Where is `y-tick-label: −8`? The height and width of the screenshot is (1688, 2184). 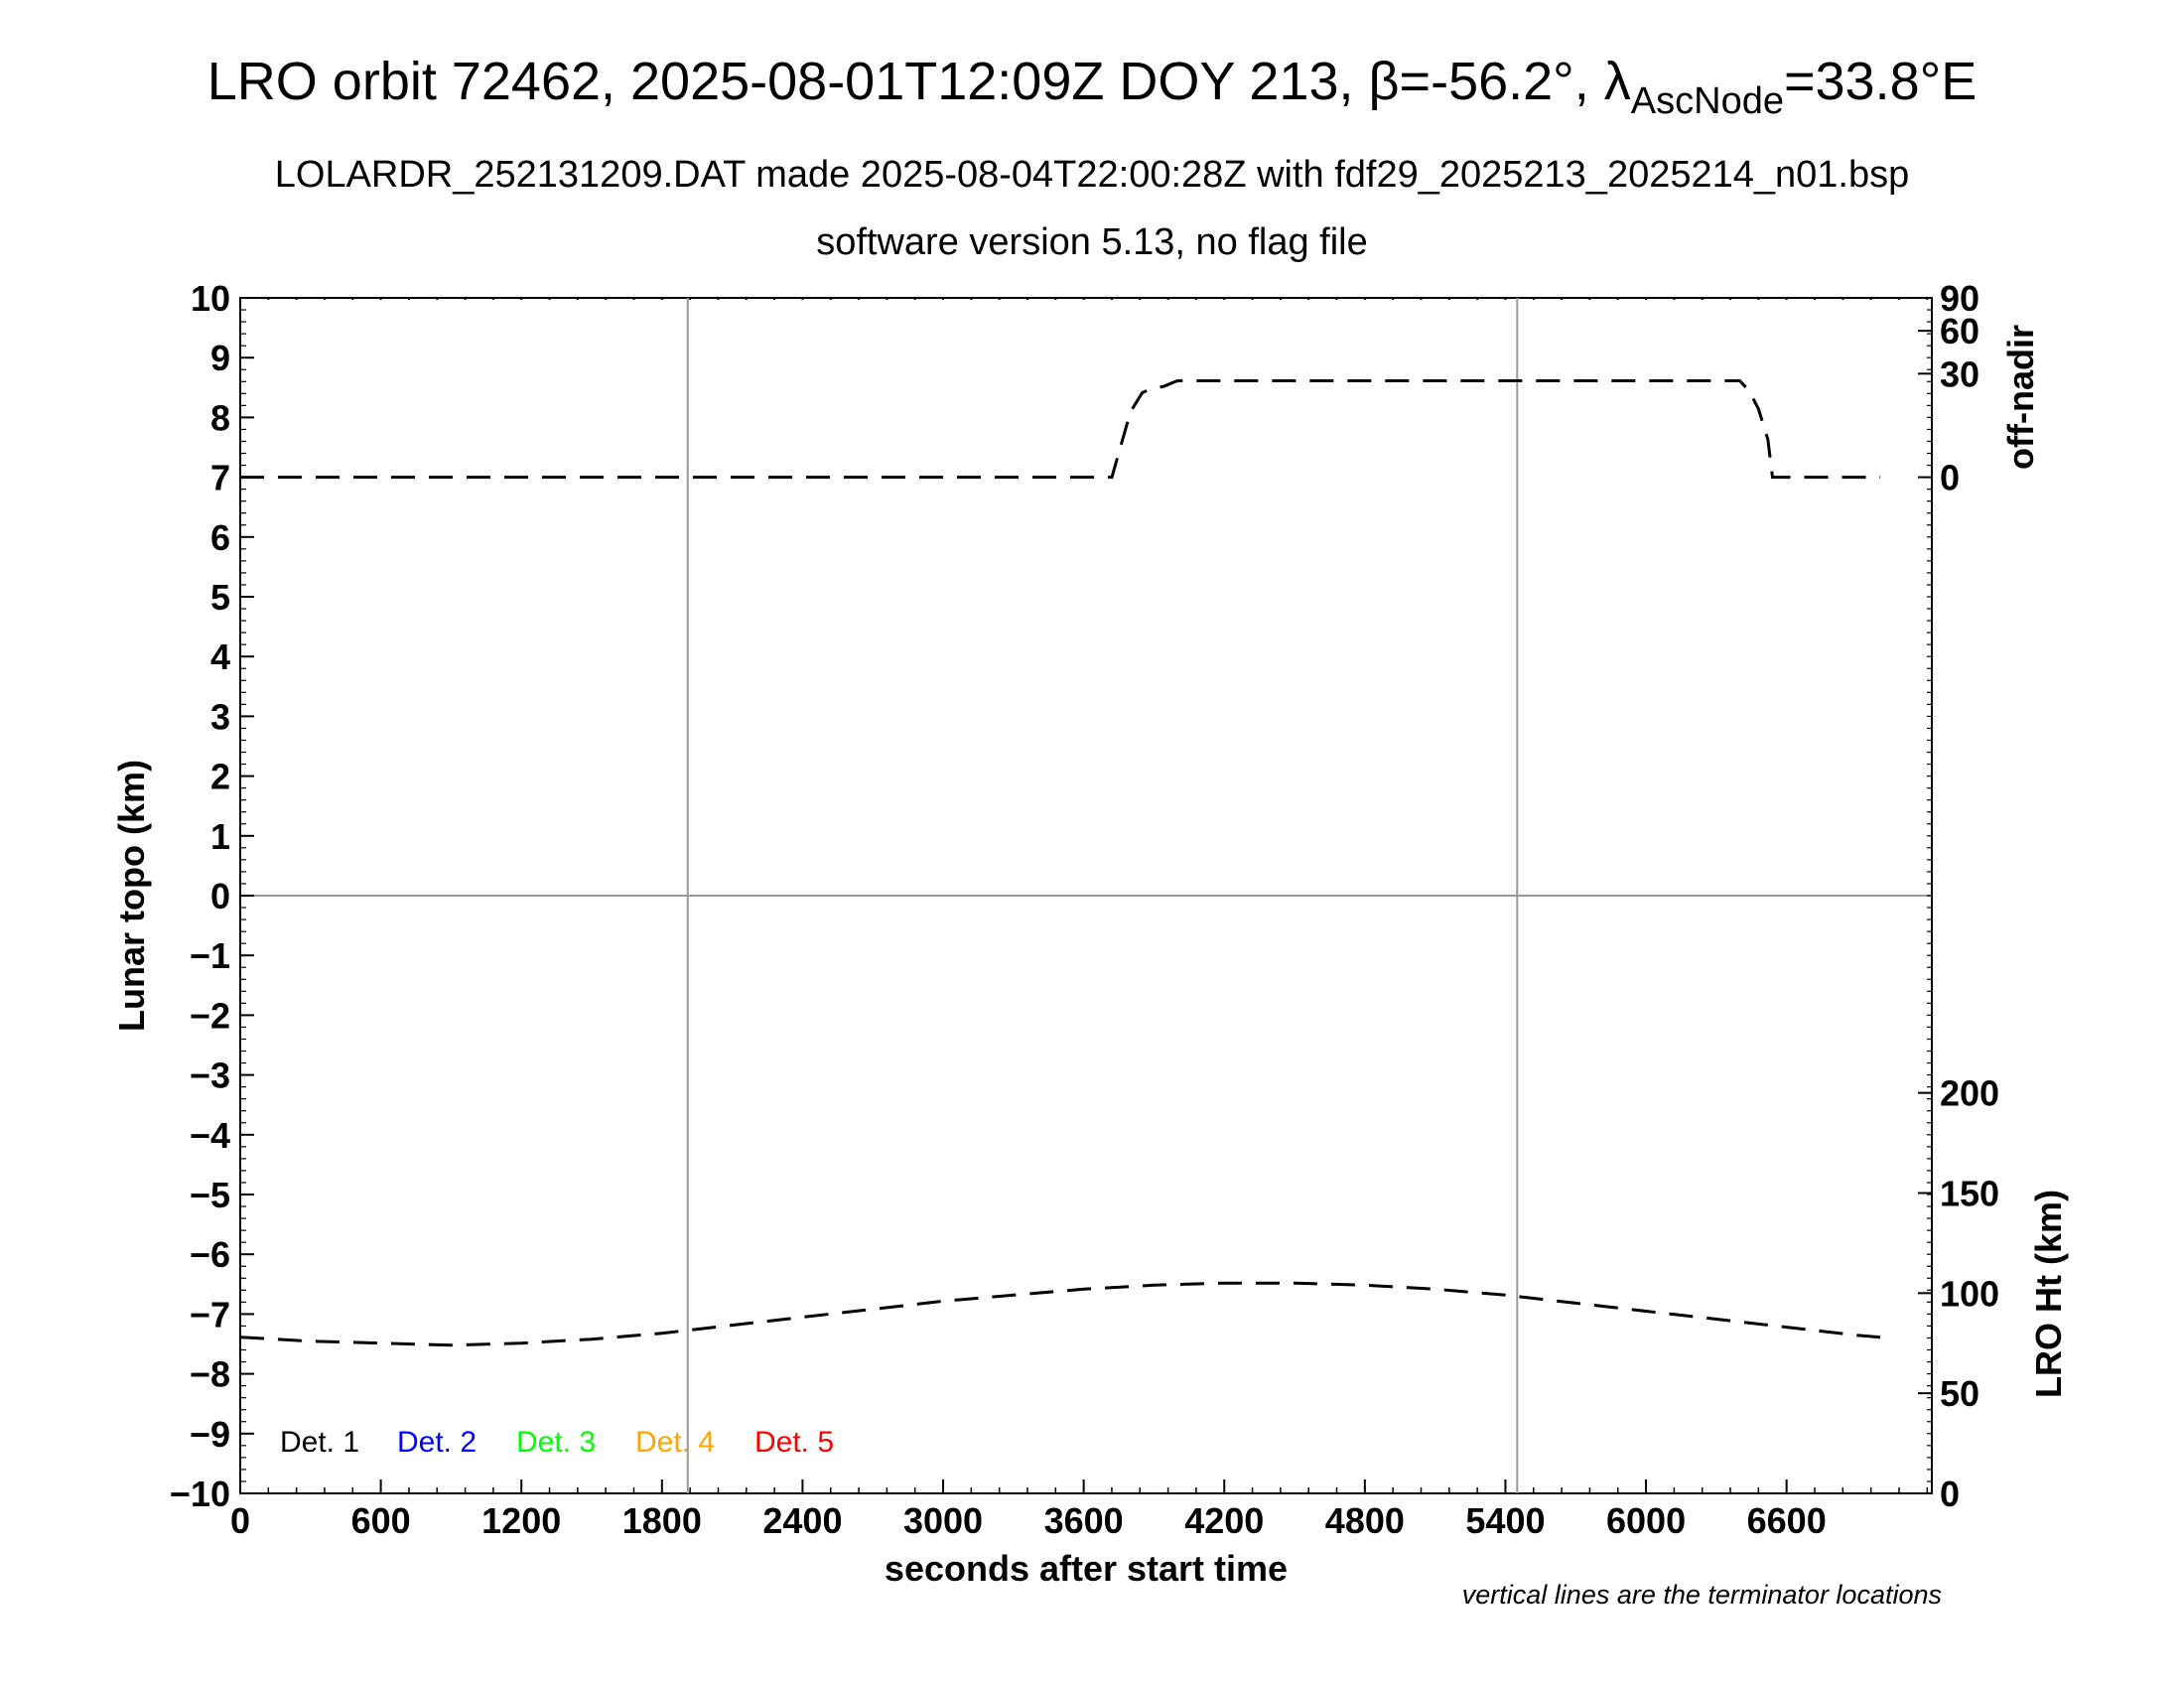
y-tick-label: −8 is located at coordinates (210, 1374).